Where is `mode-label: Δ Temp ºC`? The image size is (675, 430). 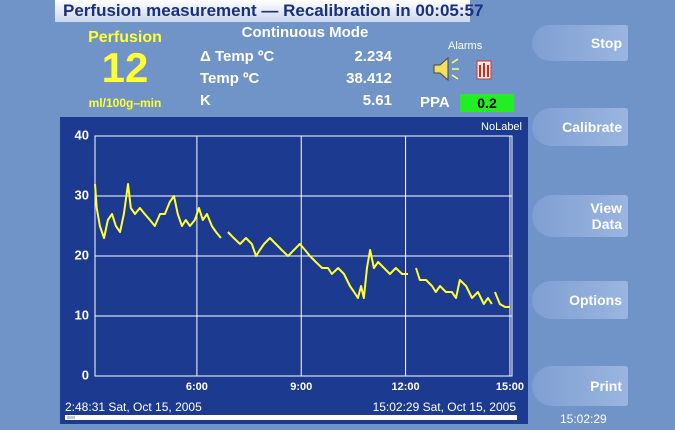
mode-label: Δ Temp ºC is located at coordinates (237, 56).